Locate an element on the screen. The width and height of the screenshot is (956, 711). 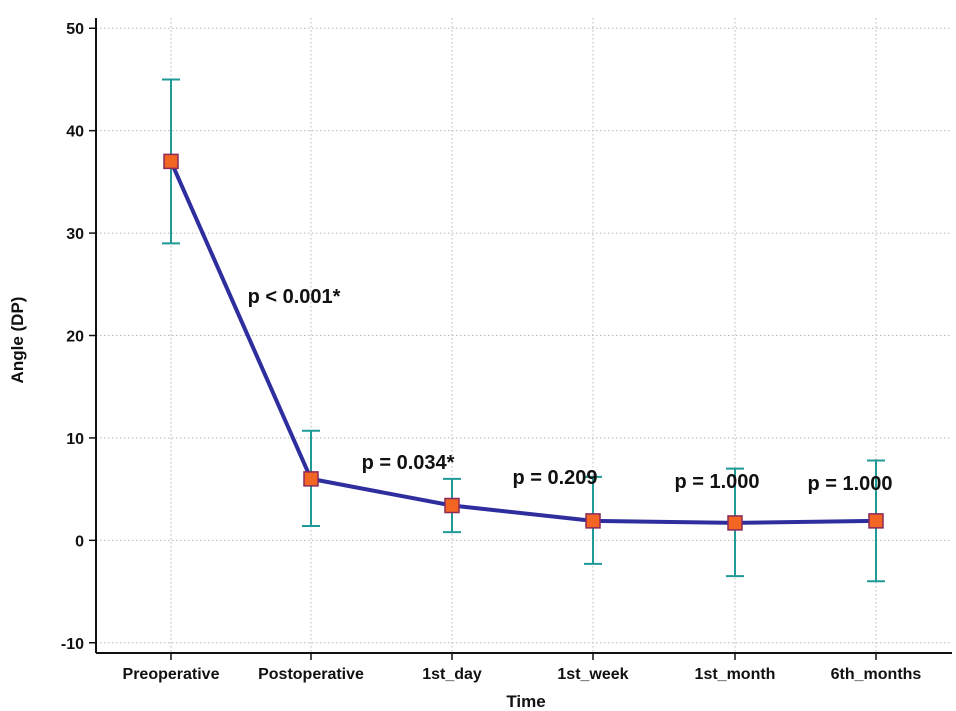
x-tick-label: 6th_months is located at coordinates (876, 674).